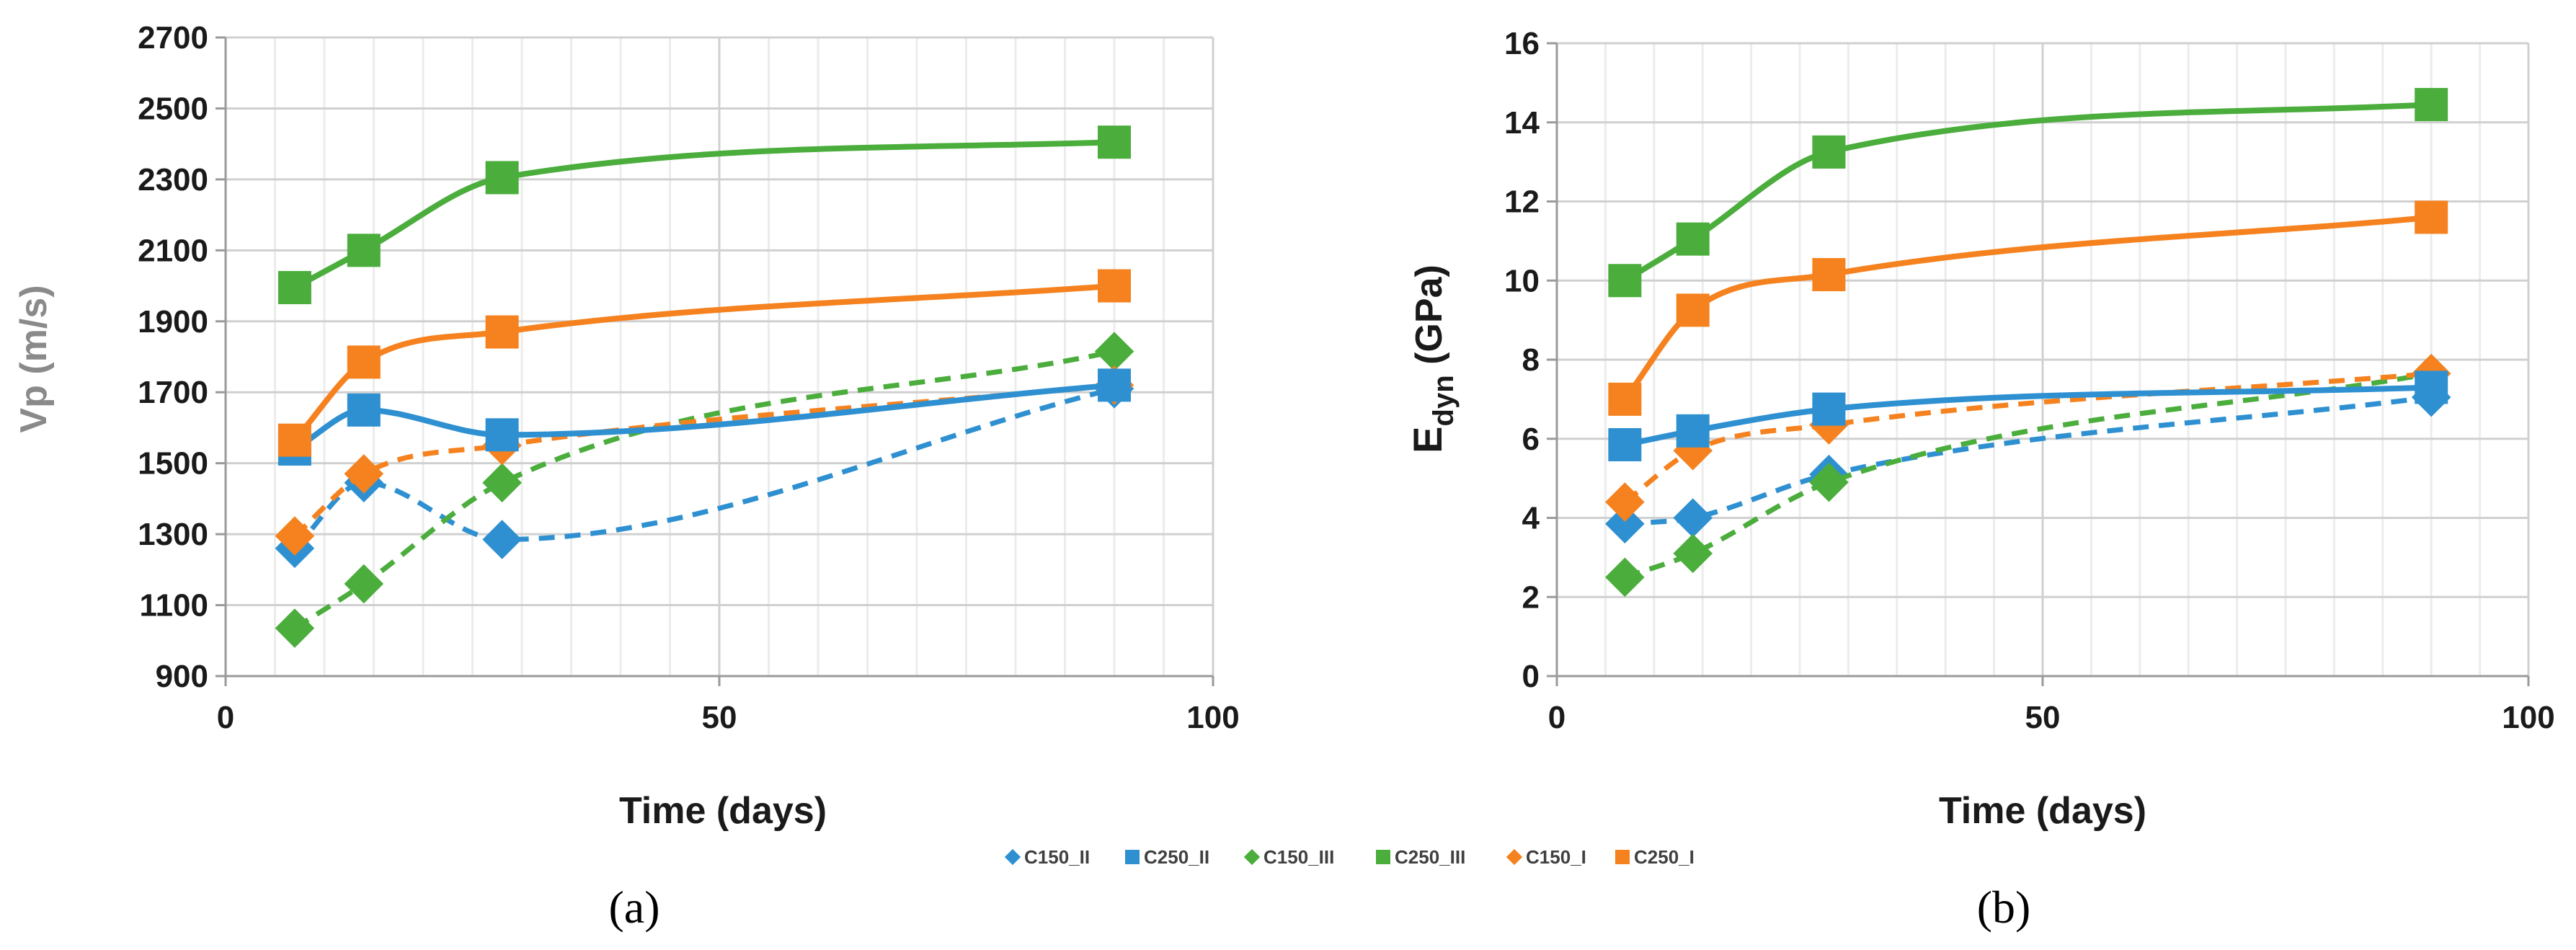 This screenshot has width=2576, height=950. What do you see at coordinates (1012, 857) in the screenshot?
I see `legend-marker-c150-ii` at bounding box center [1012, 857].